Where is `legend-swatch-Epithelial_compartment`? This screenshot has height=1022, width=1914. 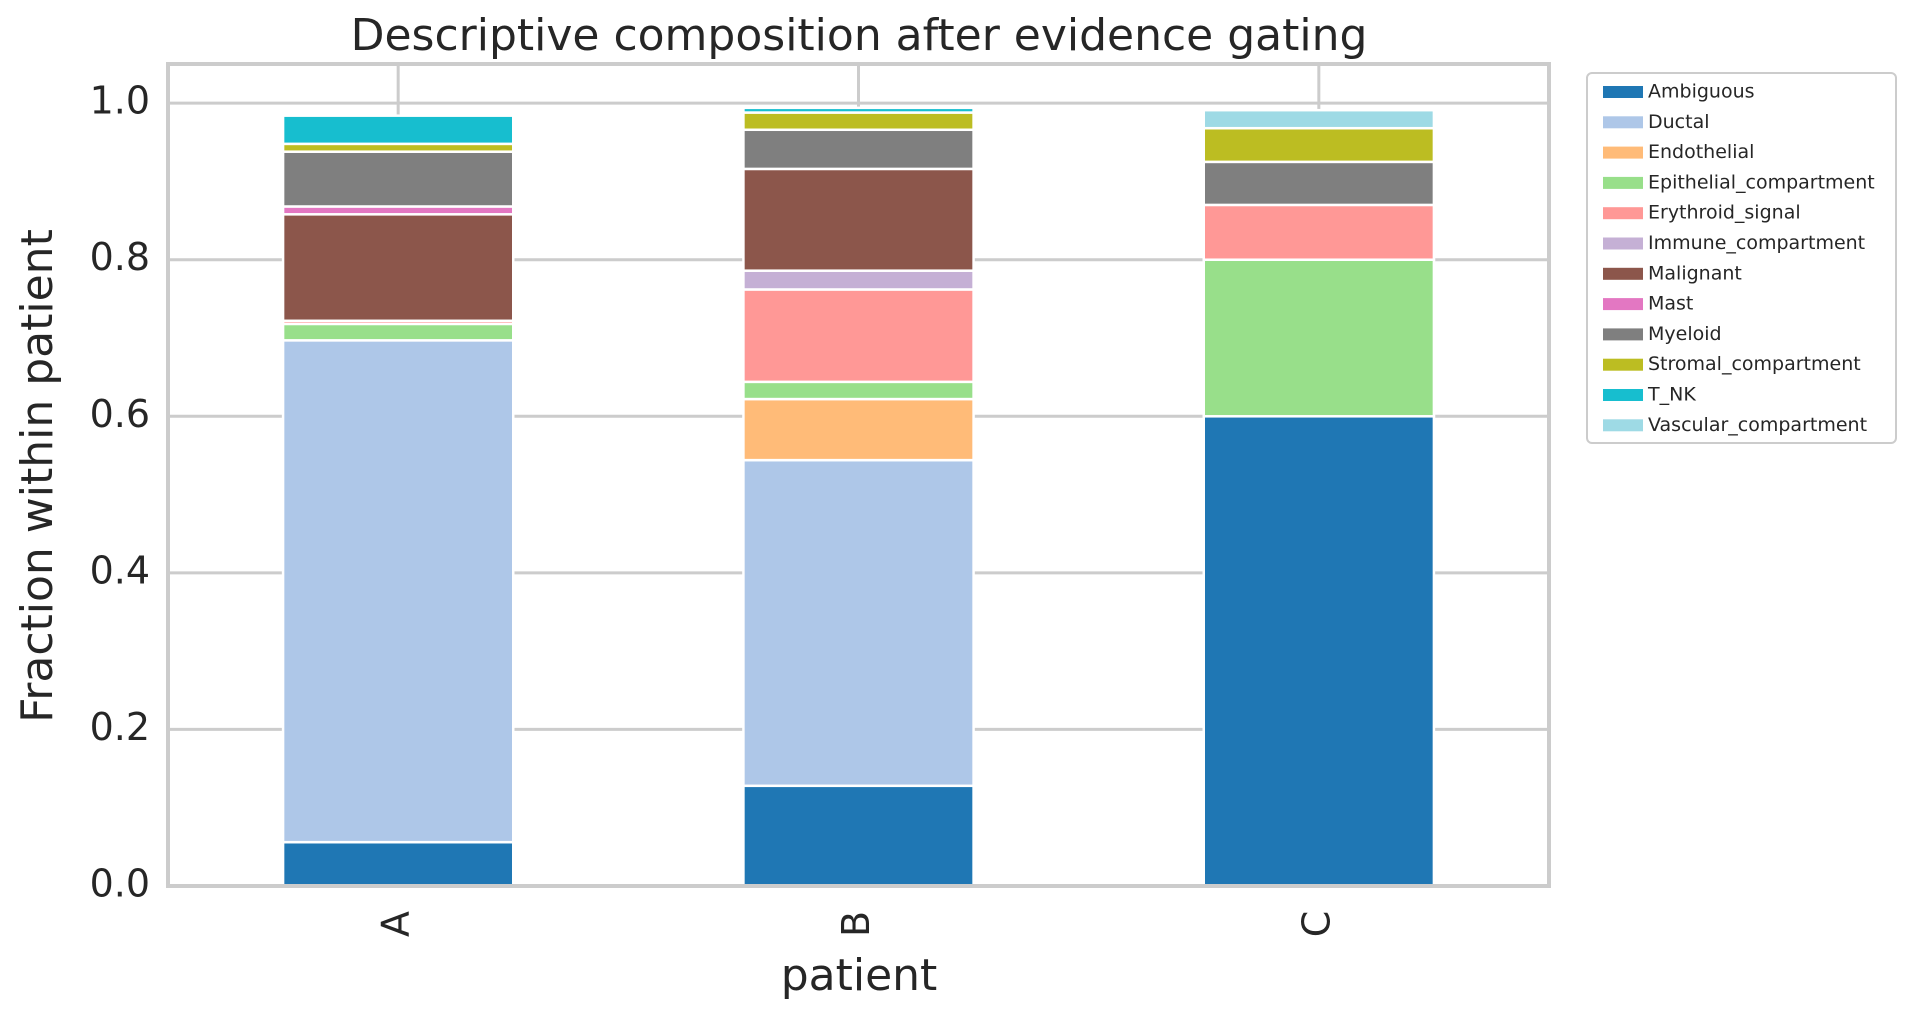 legend-swatch-Epithelial_compartment is located at coordinates (1623, 182).